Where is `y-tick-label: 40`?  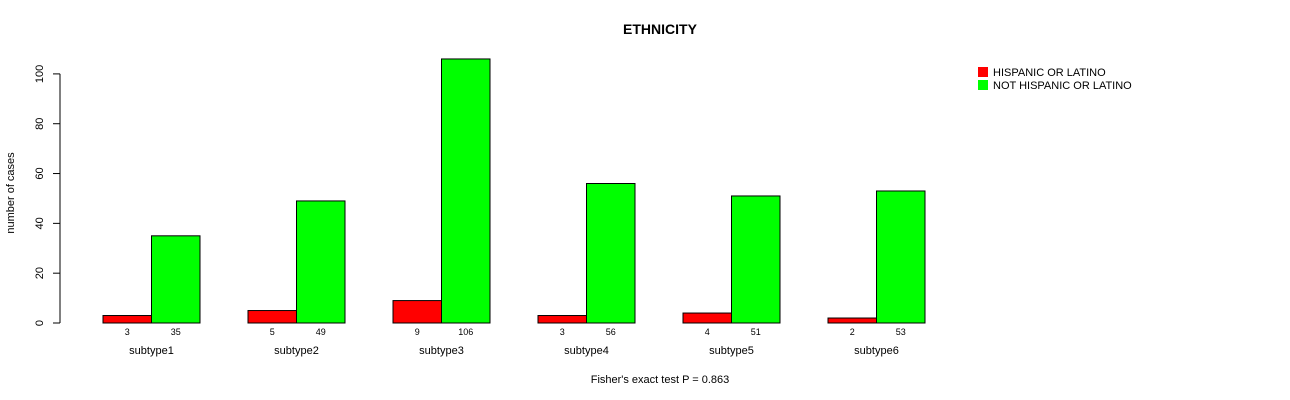
y-tick-label: 40 is located at coordinates (40, 223).